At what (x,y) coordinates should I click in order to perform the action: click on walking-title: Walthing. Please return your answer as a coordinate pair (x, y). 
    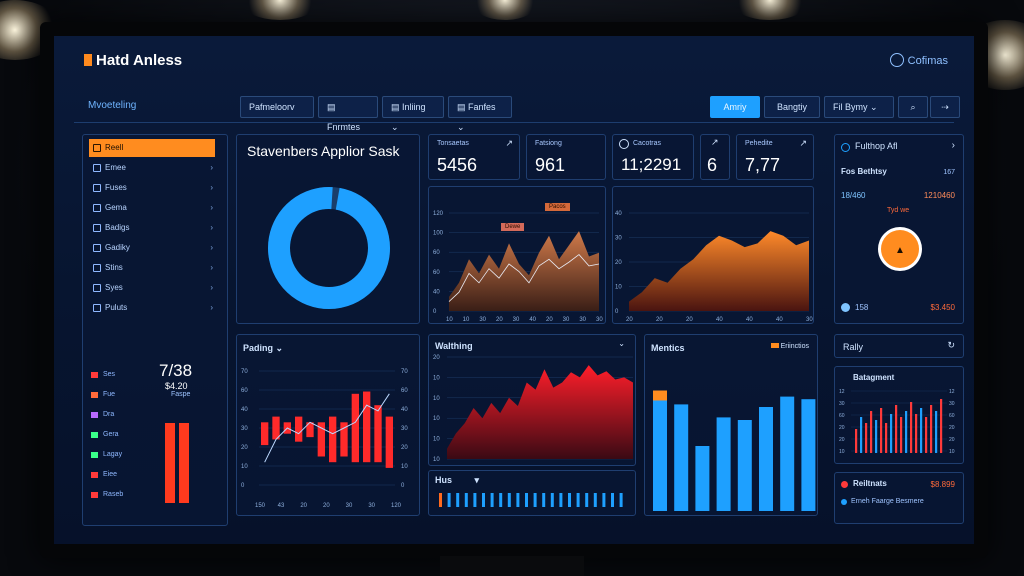
    Looking at the image, I should click on (454, 346).